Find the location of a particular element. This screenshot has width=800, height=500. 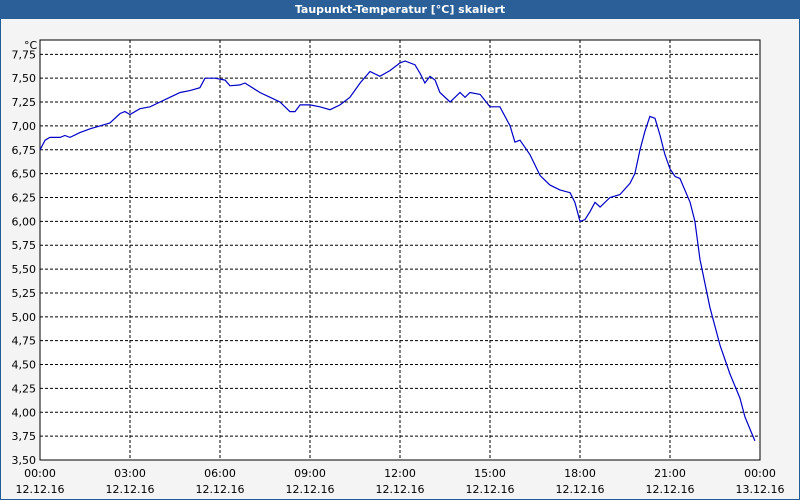

y-tick-label: 4,50 is located at coordinates (24, 365).